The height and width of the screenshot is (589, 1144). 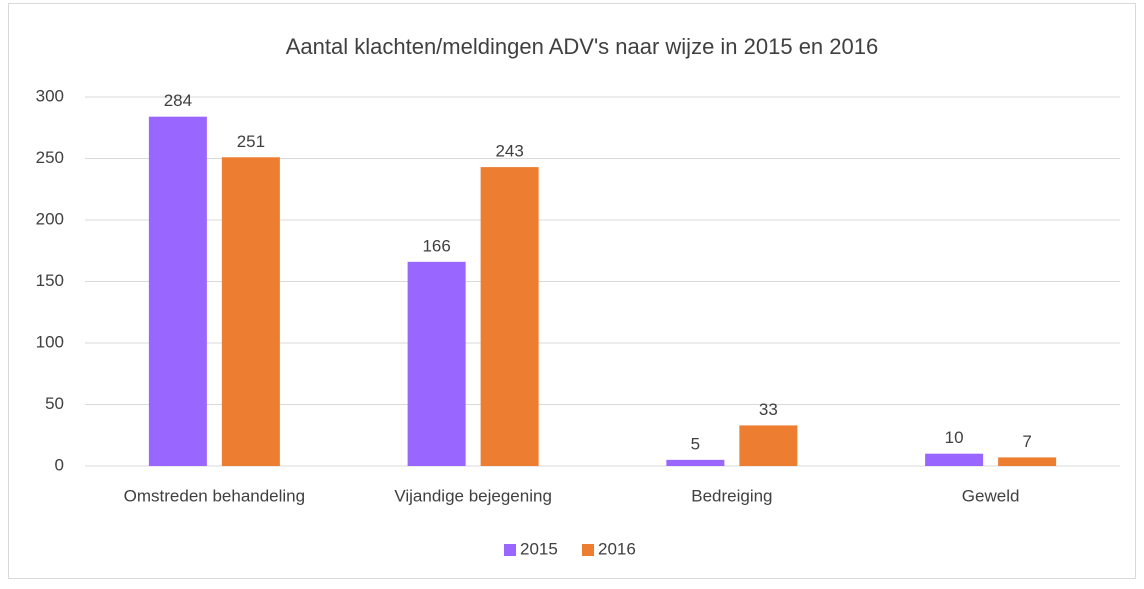 What do you see at coordinates (59, 464) in the screenshot?
I see `y-tick-label: 0` at bounding box center [59, 464].